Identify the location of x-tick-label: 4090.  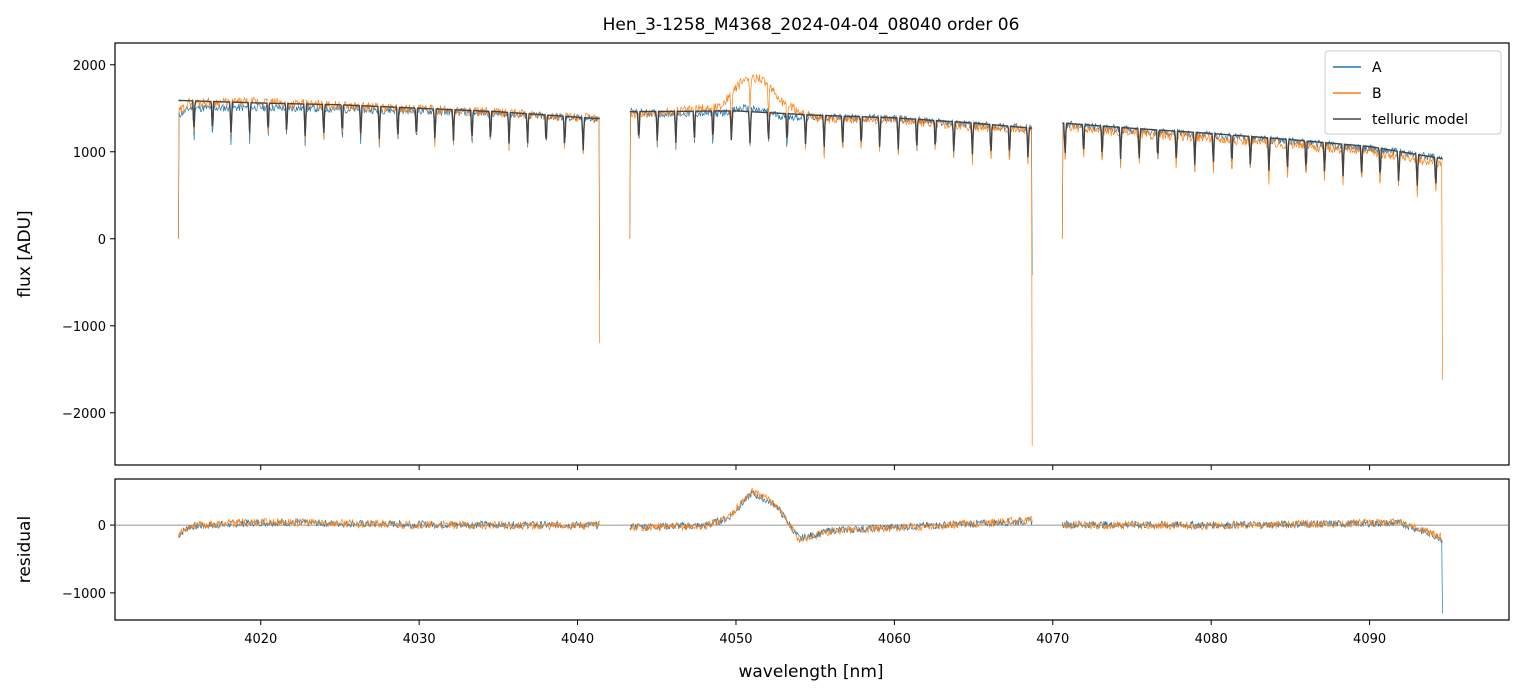
(1369, 639).